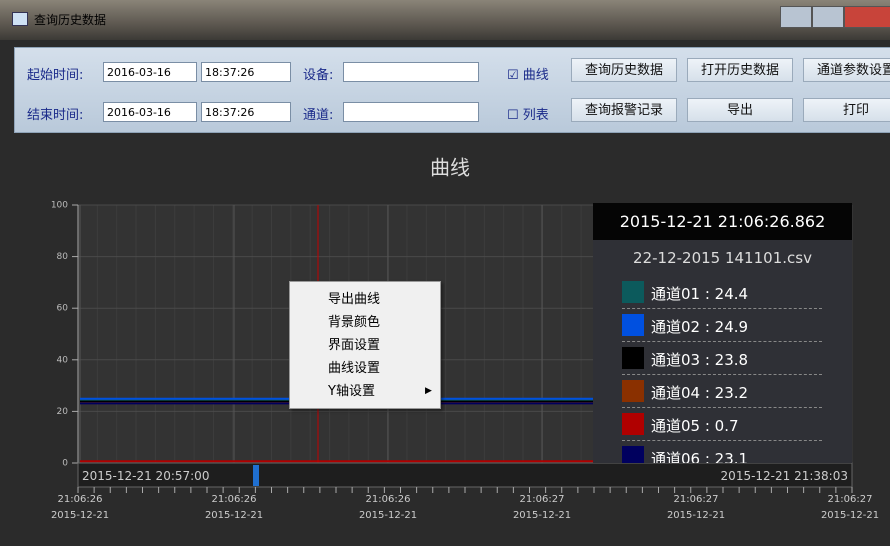 The image size is (890, 546). I want to click on button: 查询历史数据, so click(624, 70).